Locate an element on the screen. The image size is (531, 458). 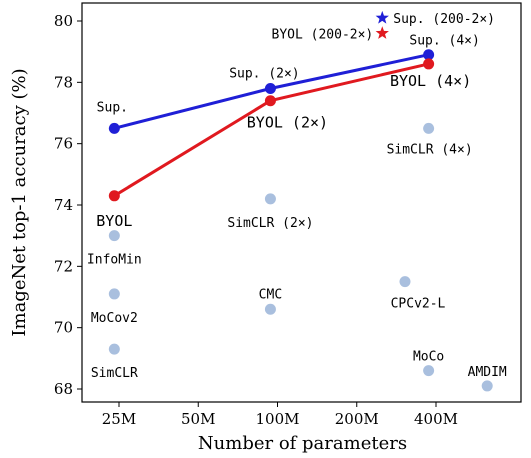
point-label: Sup. (2×) is located at coordinates (264, 73).